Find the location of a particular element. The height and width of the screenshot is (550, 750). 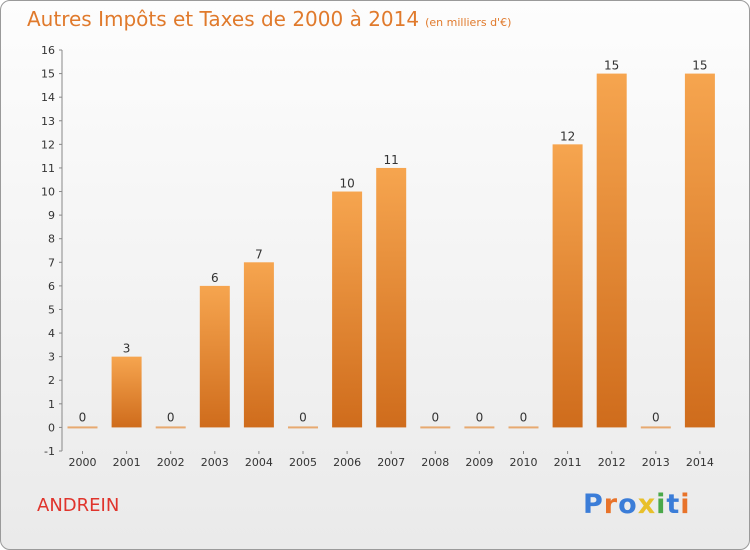

chart-unit: (en milliers d'€) is located at coordinates (468, 22).